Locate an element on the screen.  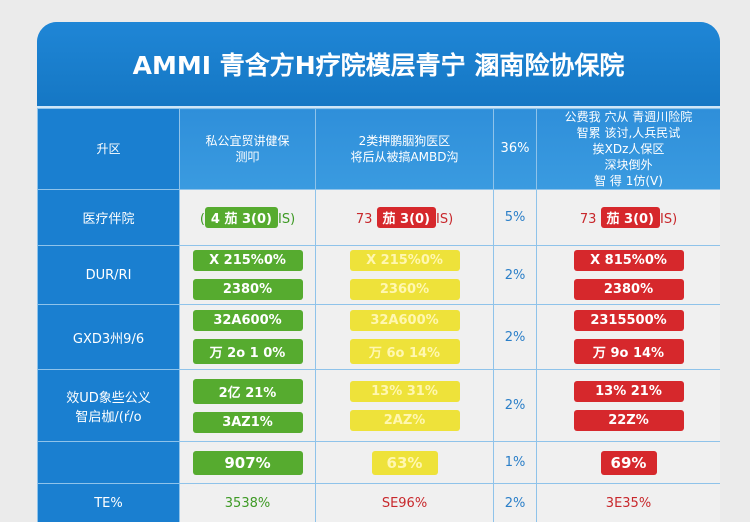
header-text: 测叩 is located at coordinates (247, 157).